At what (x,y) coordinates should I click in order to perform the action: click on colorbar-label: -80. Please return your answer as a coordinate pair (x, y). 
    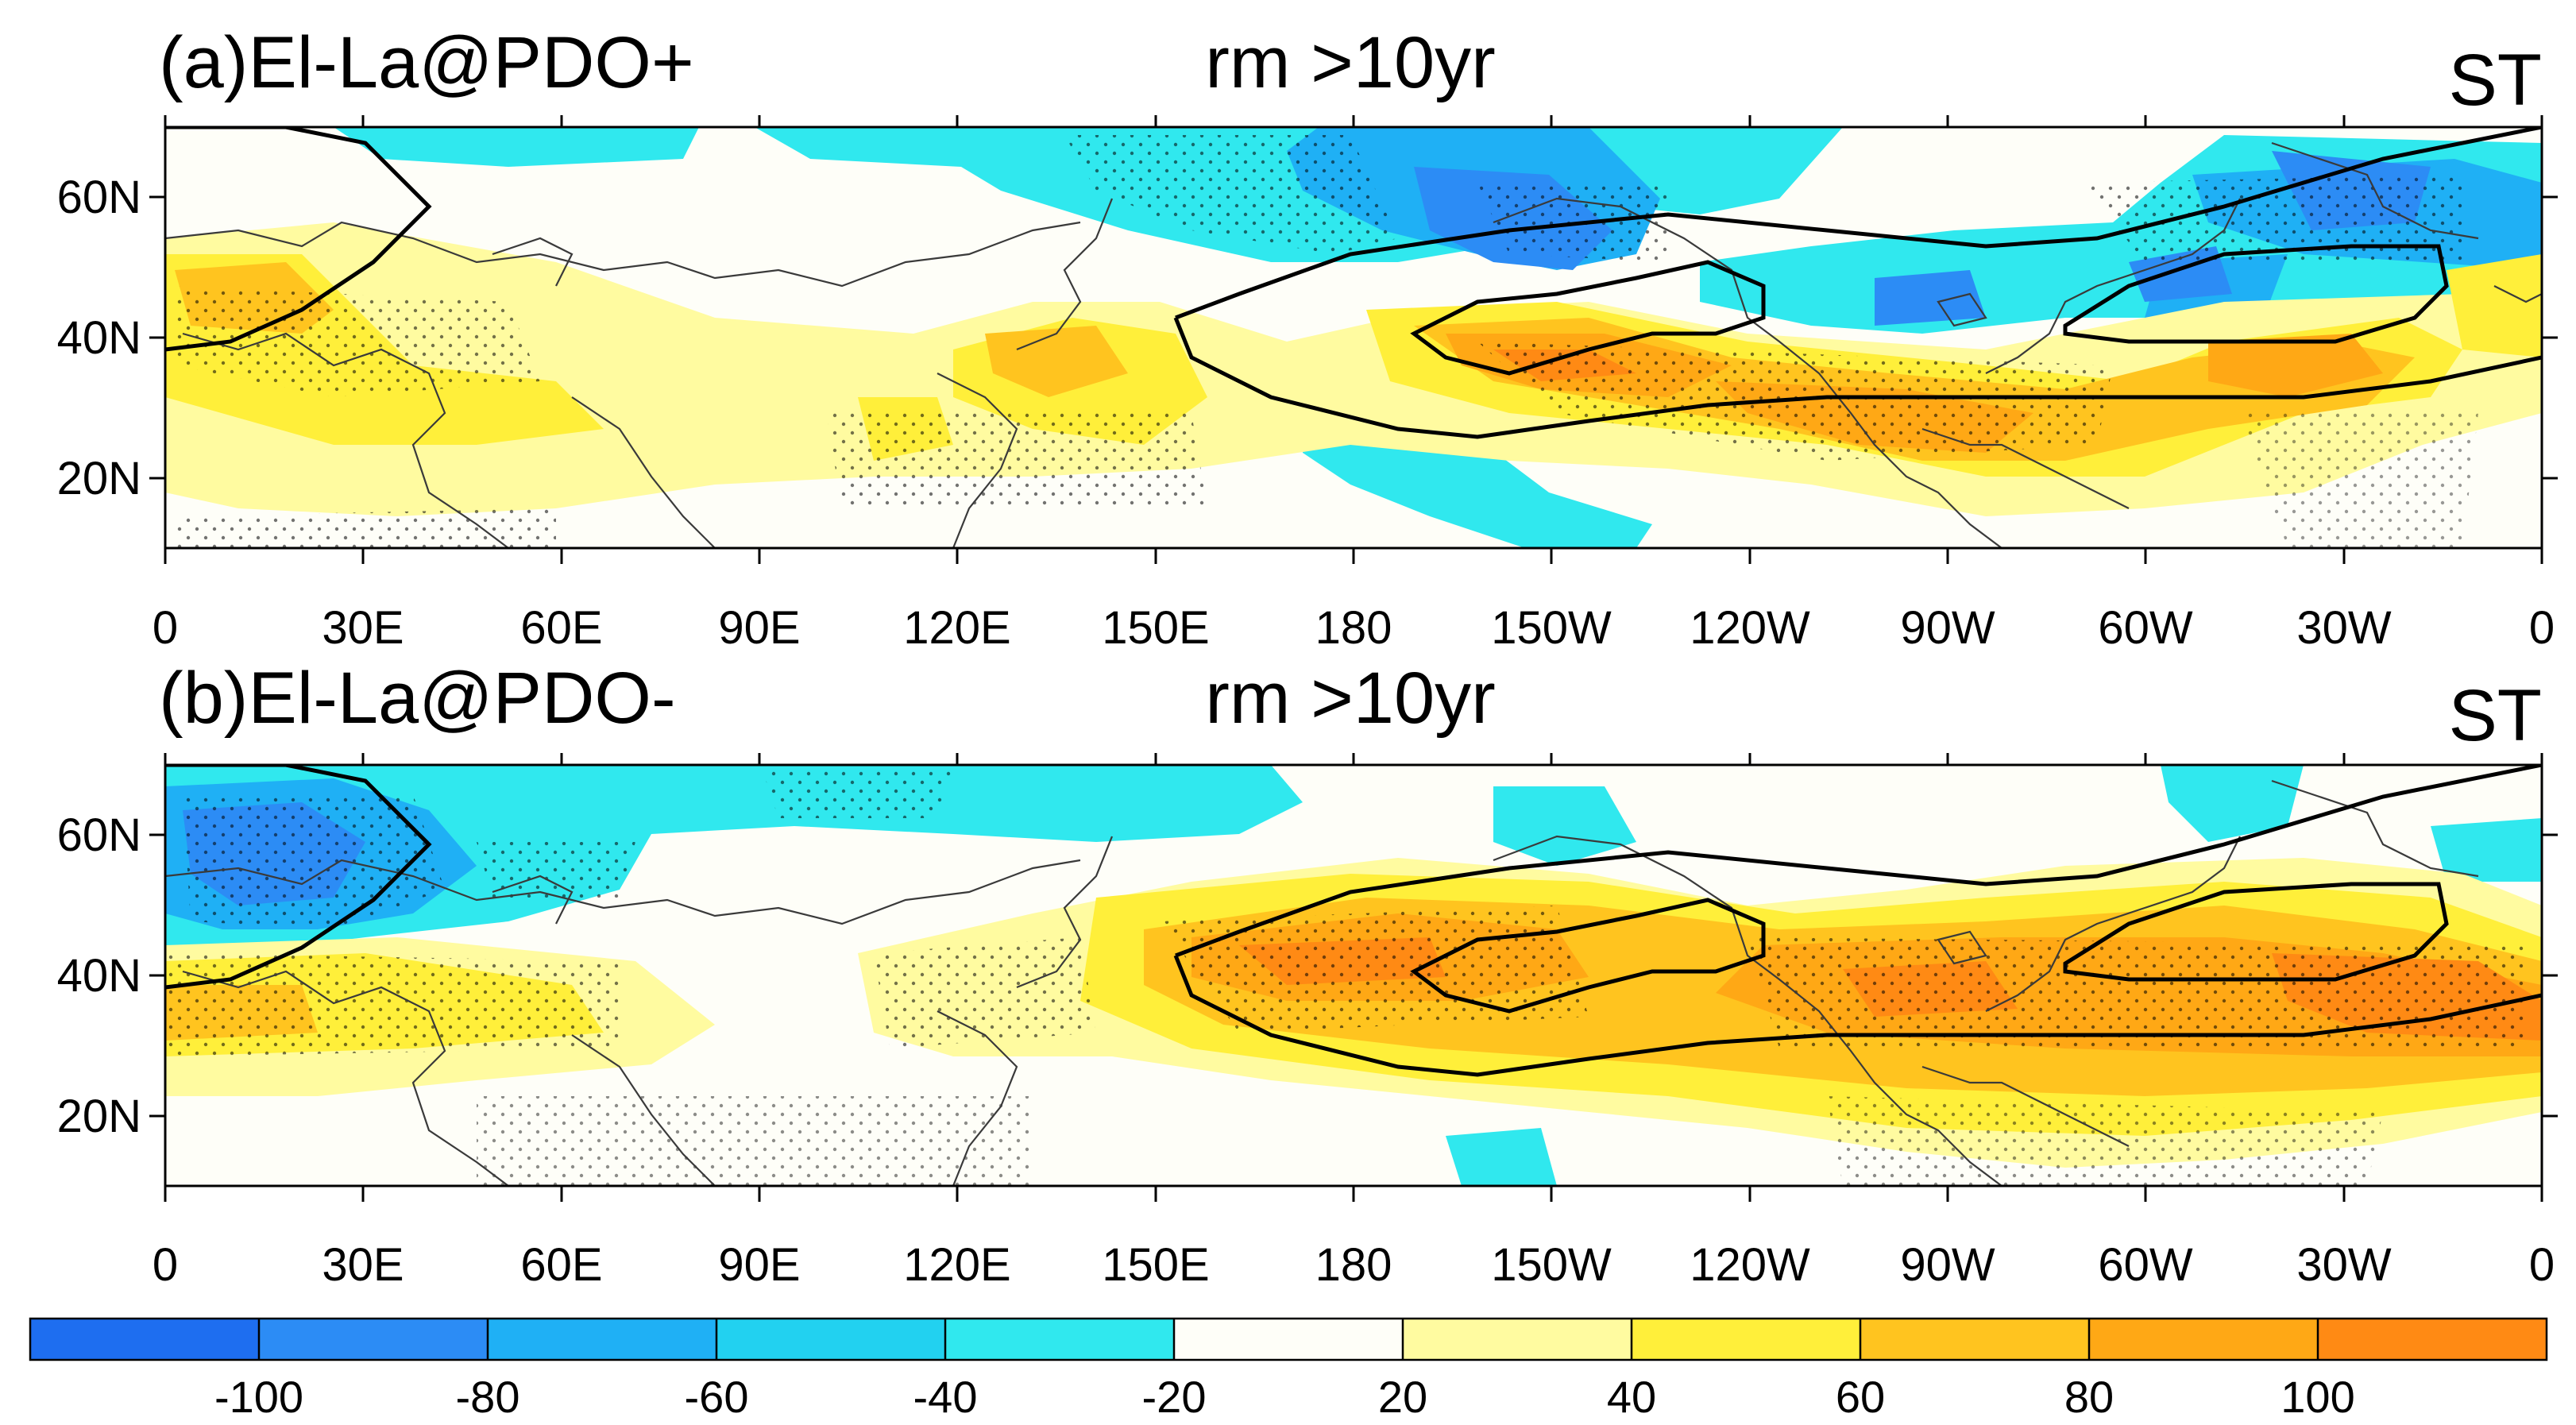
    Looking at the image, I should click on (488, 1397).